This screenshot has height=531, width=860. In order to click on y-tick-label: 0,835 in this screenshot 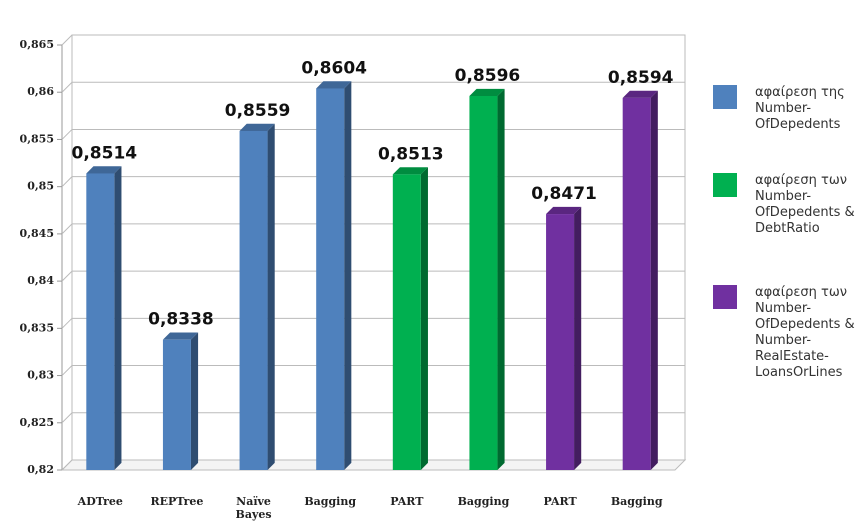, I will do `click(37, 327)`.